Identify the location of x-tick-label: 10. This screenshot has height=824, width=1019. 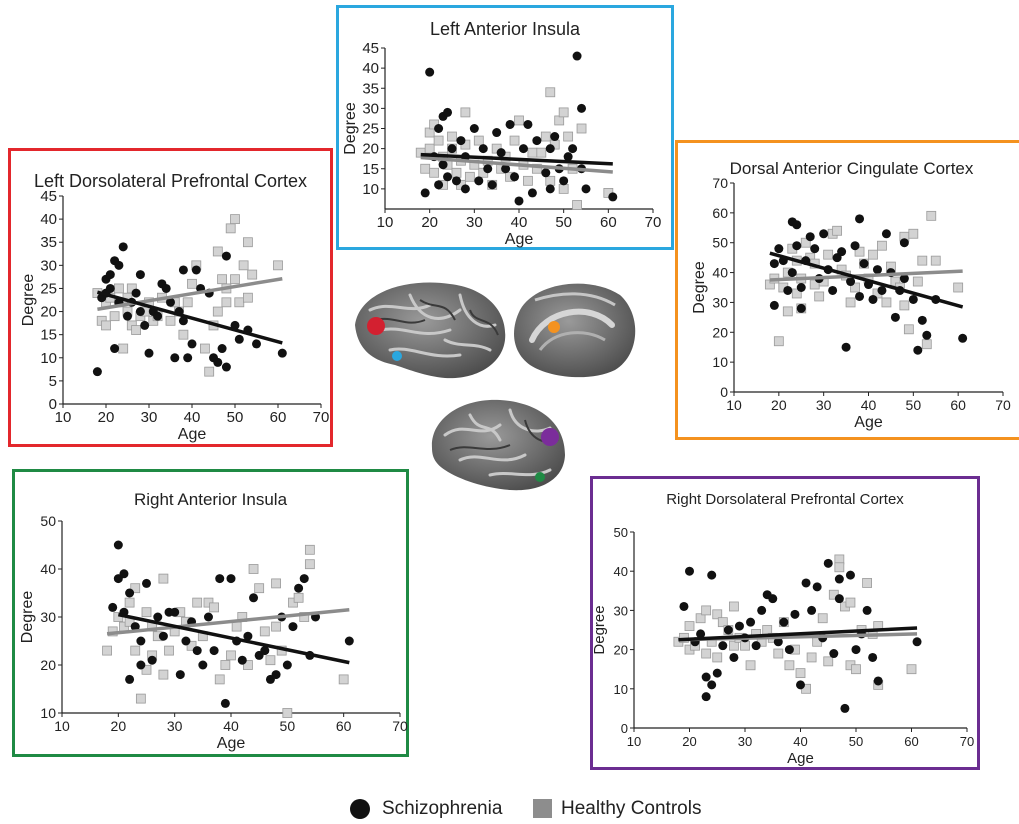
(385, 222).